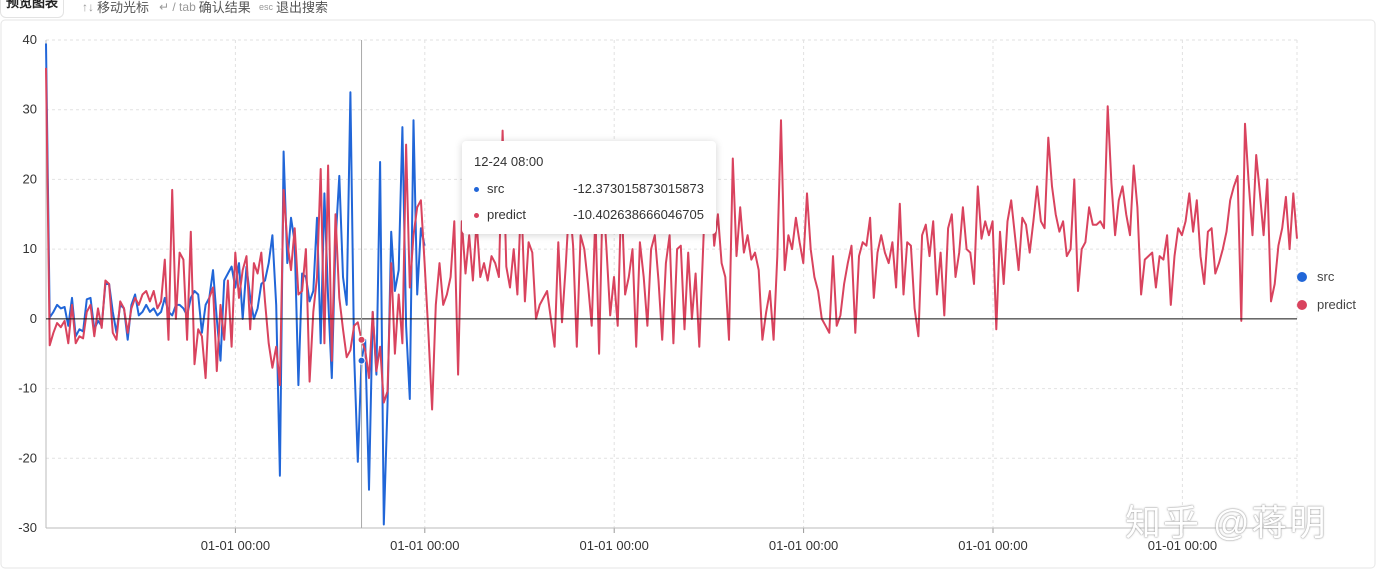 This screenshot has height=572, width=1378. Describe the element at coordinates (476, 189) in the screenshot. I see `src-dot-icon` at that location.